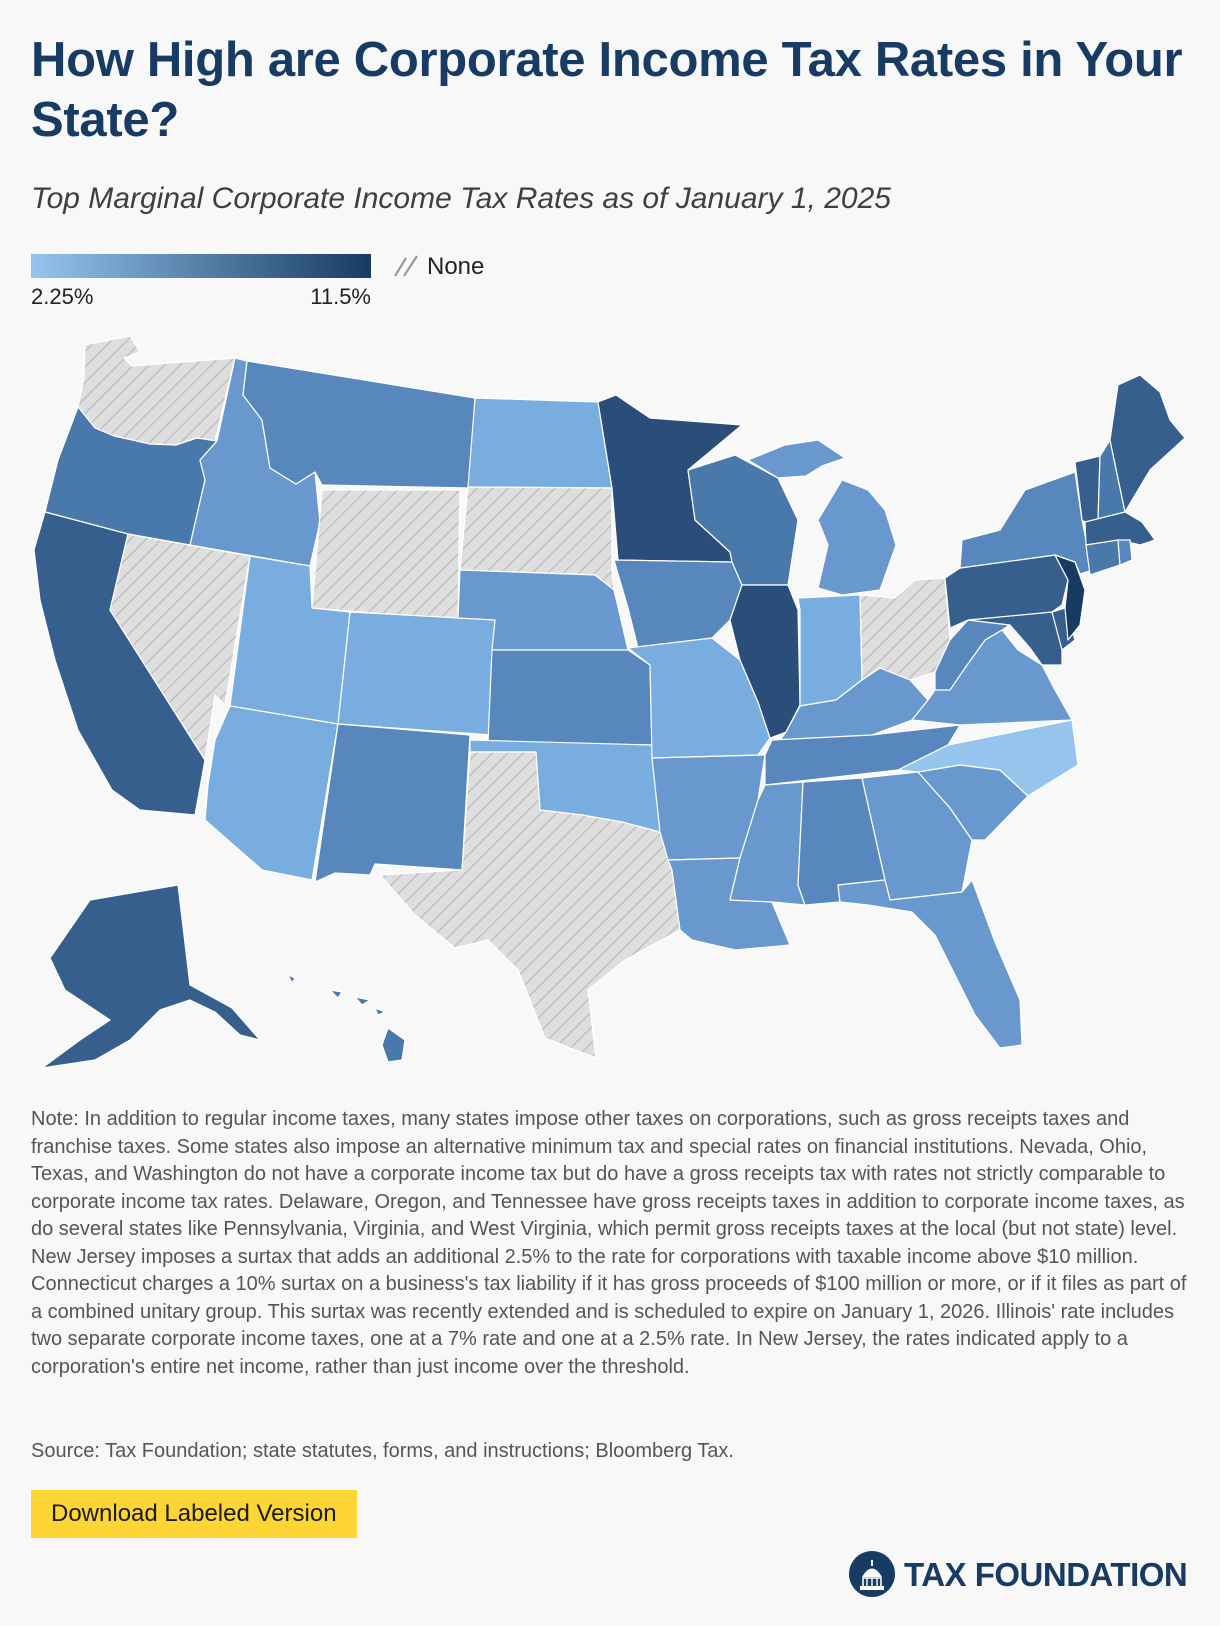 Image resolution: width=1220 pixels, height=1626 pixels. What do you see at coordinates (271, 284) in the screenshot?
I see `legend: 2.25% 11.5% None` at bounding box center [271, 284].